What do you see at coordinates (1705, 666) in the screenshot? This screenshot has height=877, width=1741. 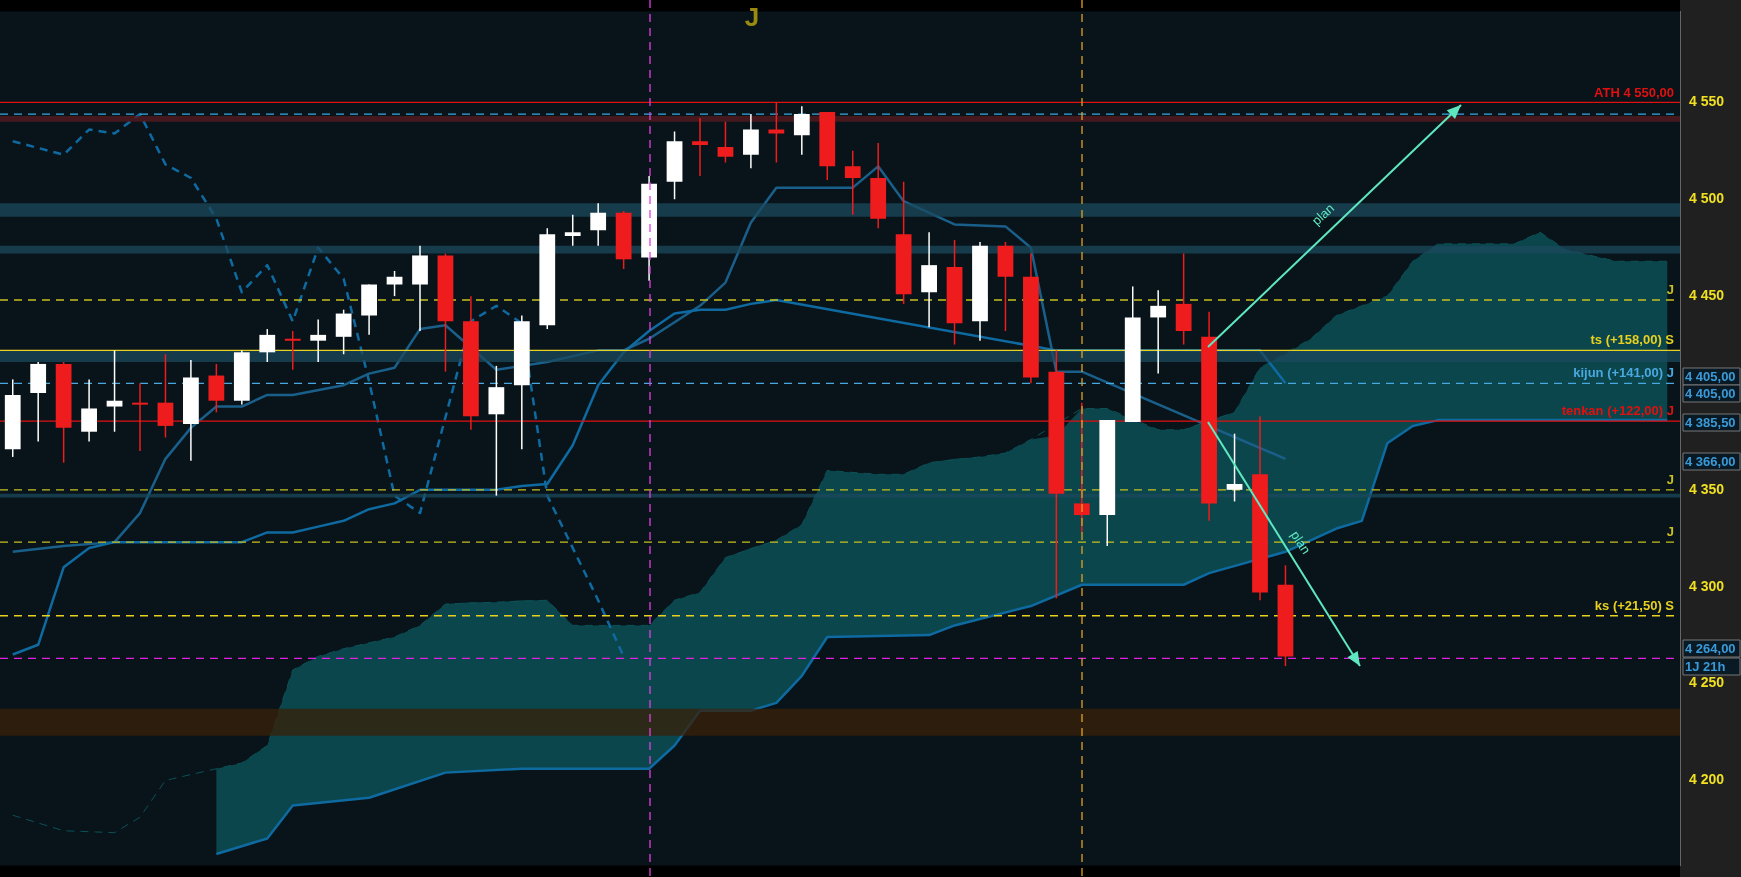 I see `text: 1J 21h` at bounding box center [1705, 666].